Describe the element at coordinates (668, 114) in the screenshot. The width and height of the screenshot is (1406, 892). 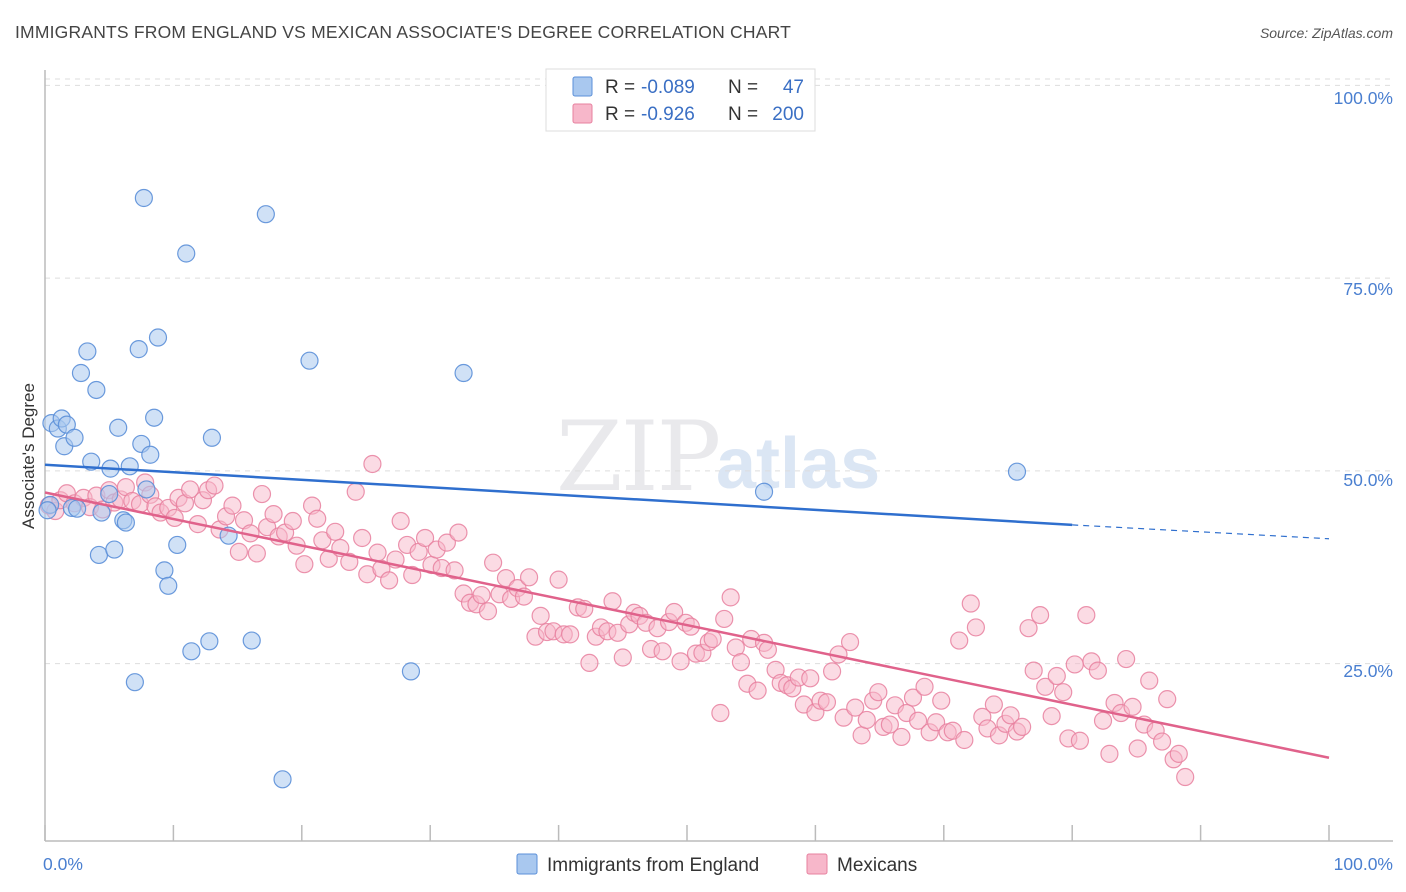
I see `legend-r-value-mexicans: -0.926` at that location.